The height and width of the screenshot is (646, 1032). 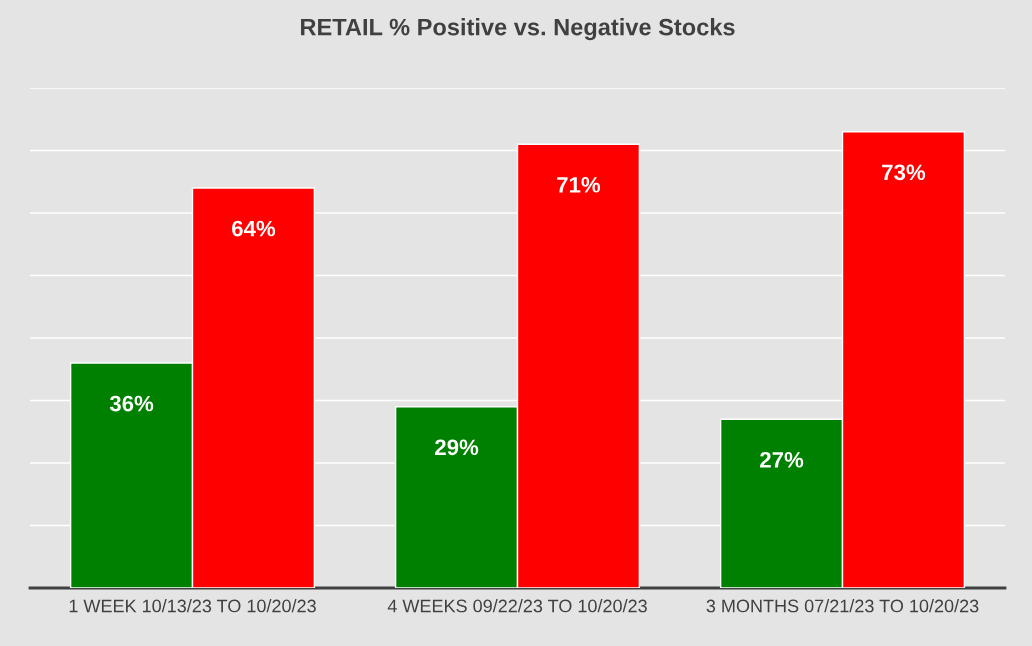 What do you see at coordinates (782, 459) in the screenshot?
I see `data-label: 27%` at bounding box center [782, 459].